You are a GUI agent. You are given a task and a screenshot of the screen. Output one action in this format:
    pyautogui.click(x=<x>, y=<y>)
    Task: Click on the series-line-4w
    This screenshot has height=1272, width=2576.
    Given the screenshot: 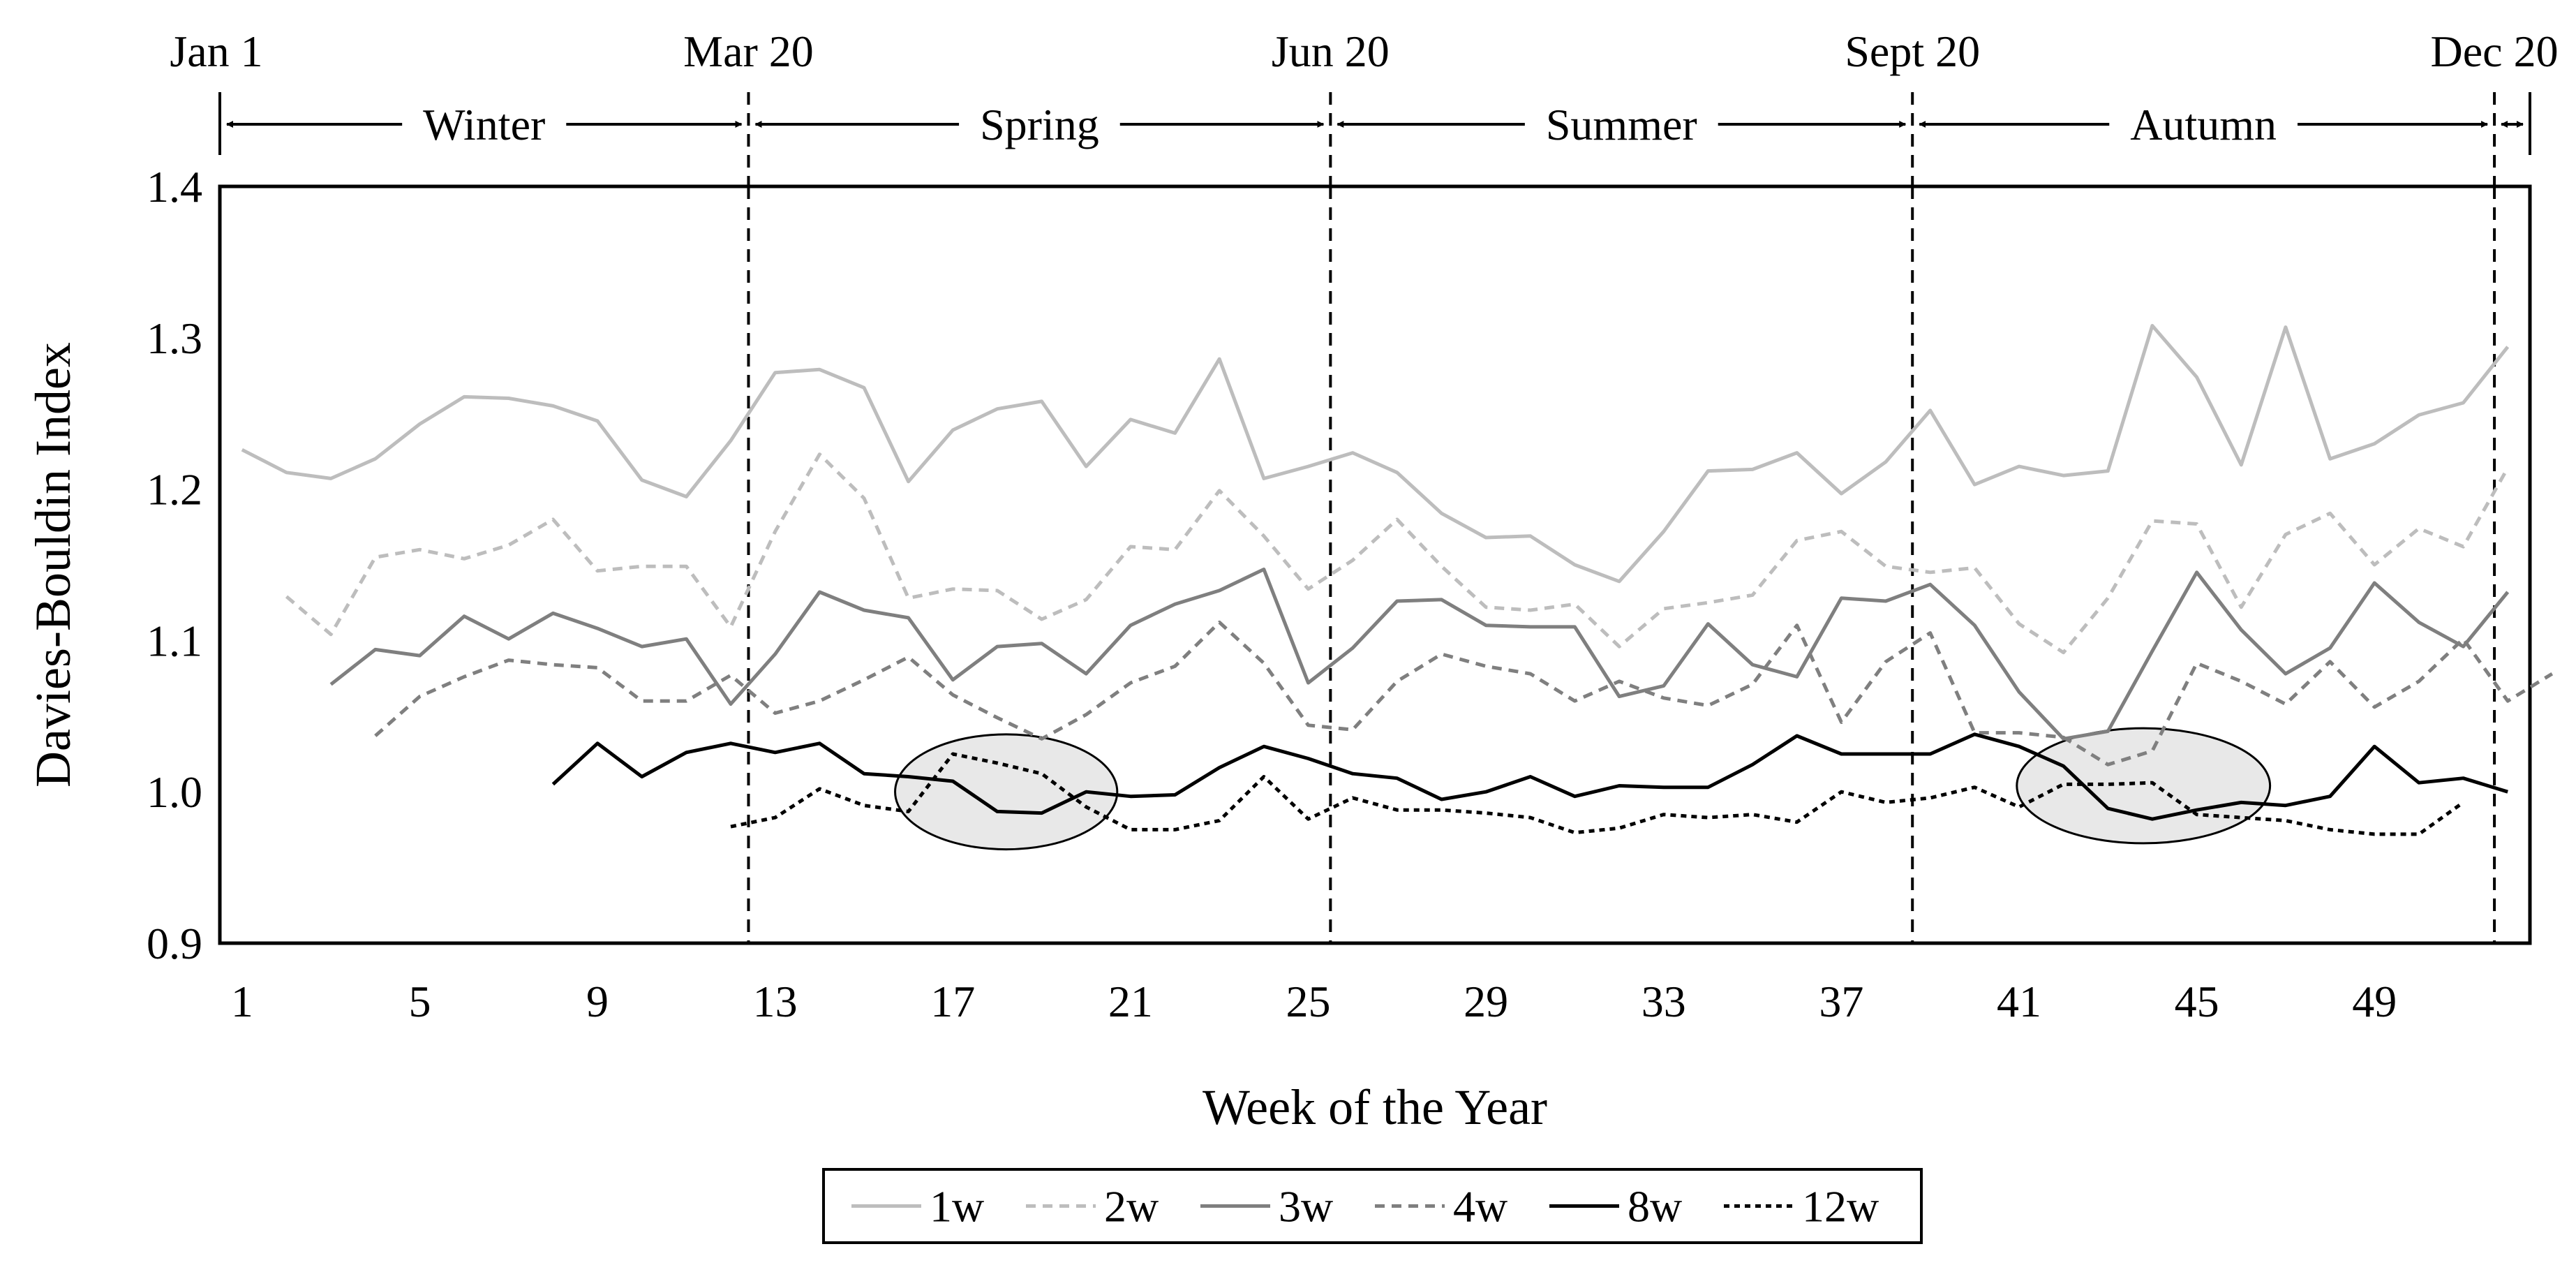 What is the action you would take?
    pyautogui.click(x=1464, y=693)
    